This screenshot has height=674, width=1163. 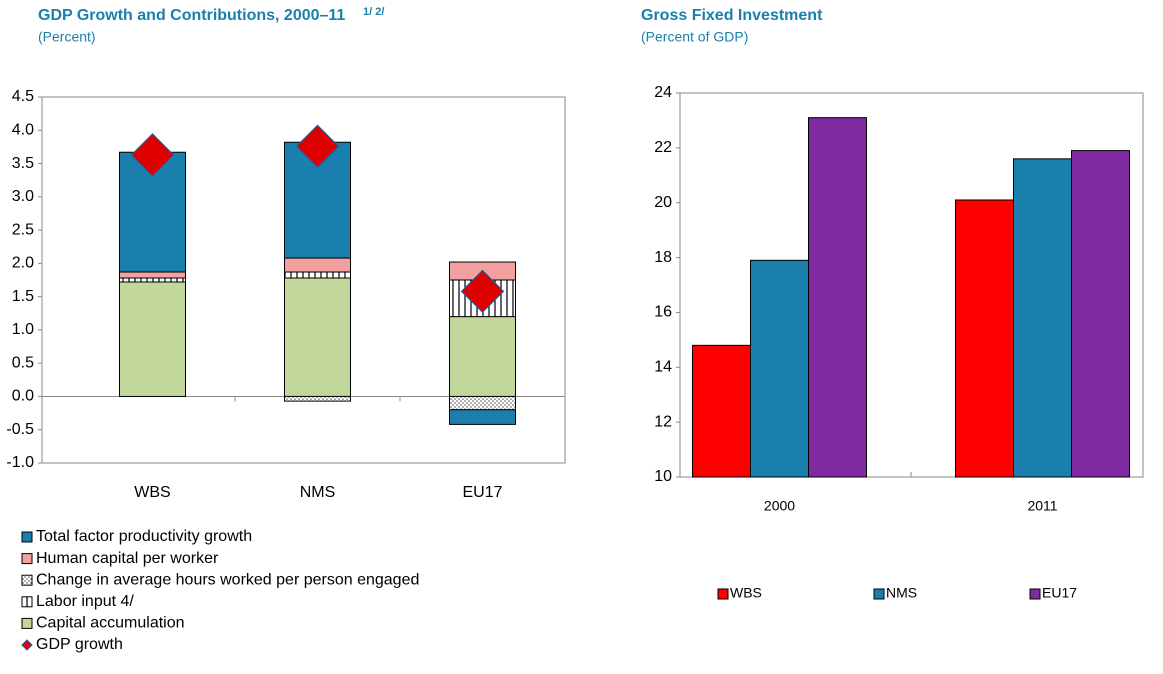 I want to click on chart-title: Gross Fixed Investment, so click(x=732, y=15).